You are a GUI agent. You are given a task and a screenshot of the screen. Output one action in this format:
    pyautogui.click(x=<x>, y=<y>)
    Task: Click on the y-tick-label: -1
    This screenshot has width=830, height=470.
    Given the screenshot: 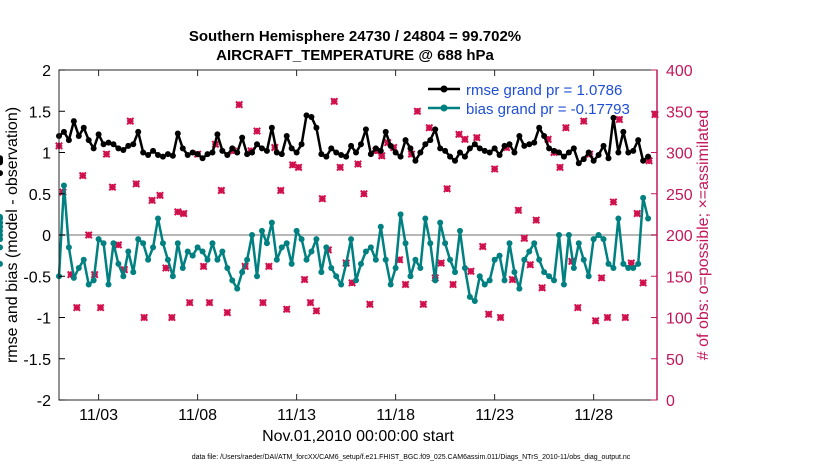 What is the action you would take?
    pyautogui.click(x=44, y=319)
    